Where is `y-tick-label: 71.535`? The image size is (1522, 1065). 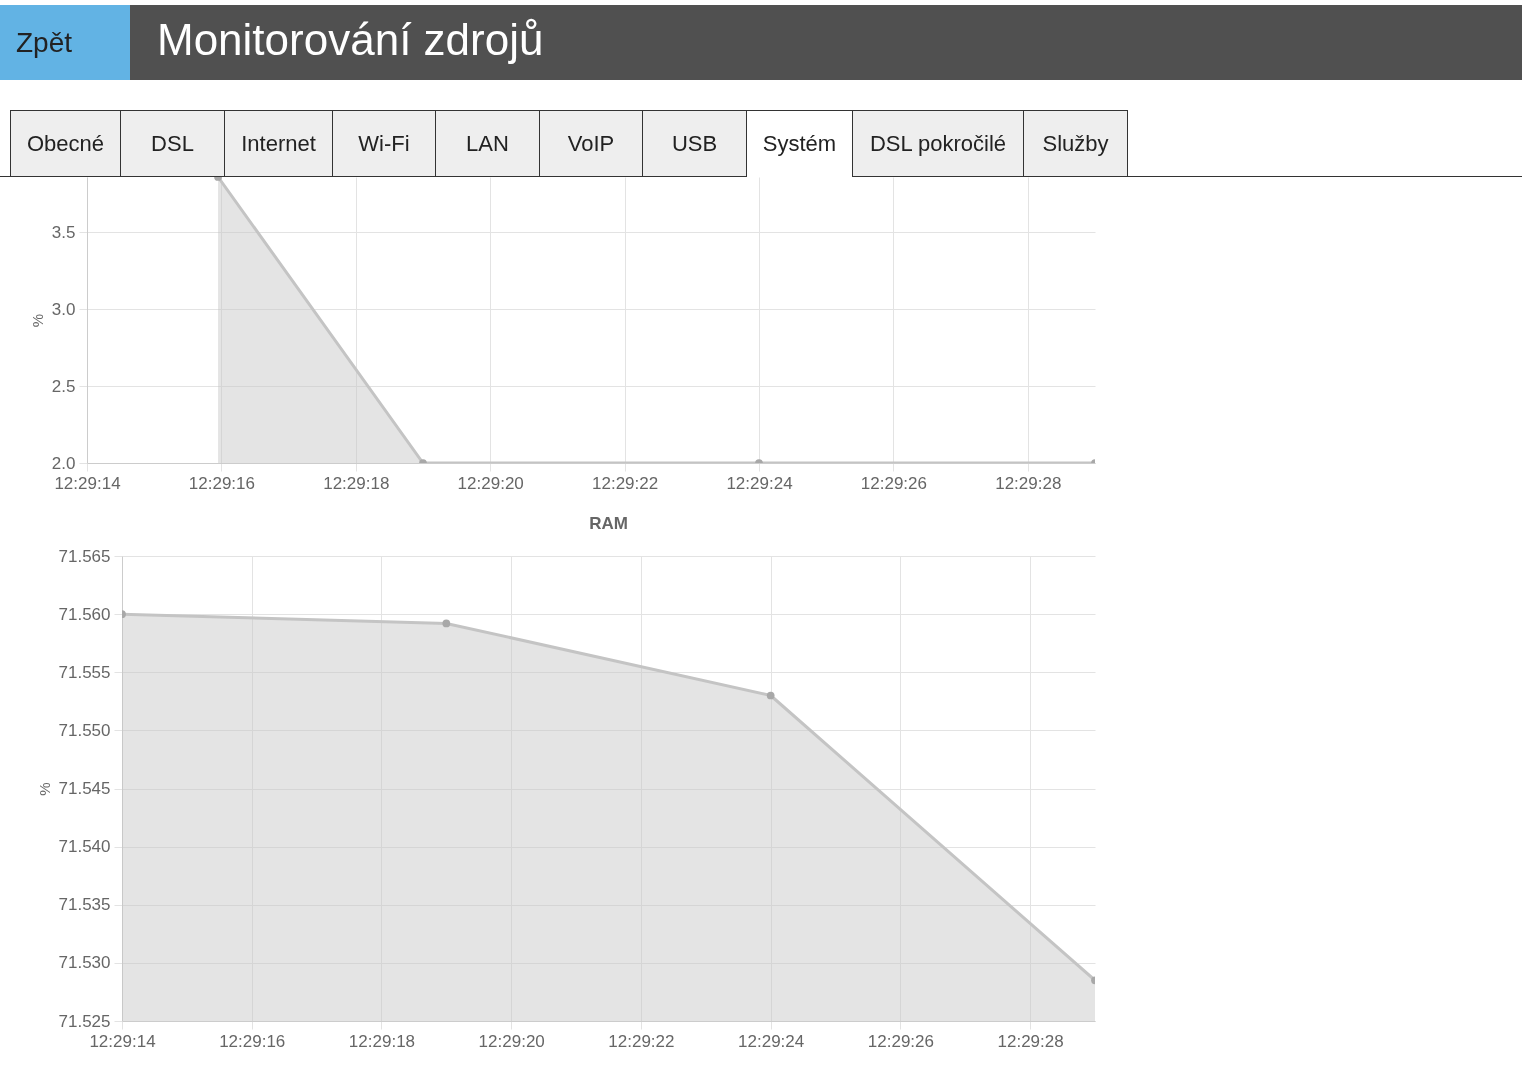
y-tick-label: 71.535 is located at coordinates (84, 905).